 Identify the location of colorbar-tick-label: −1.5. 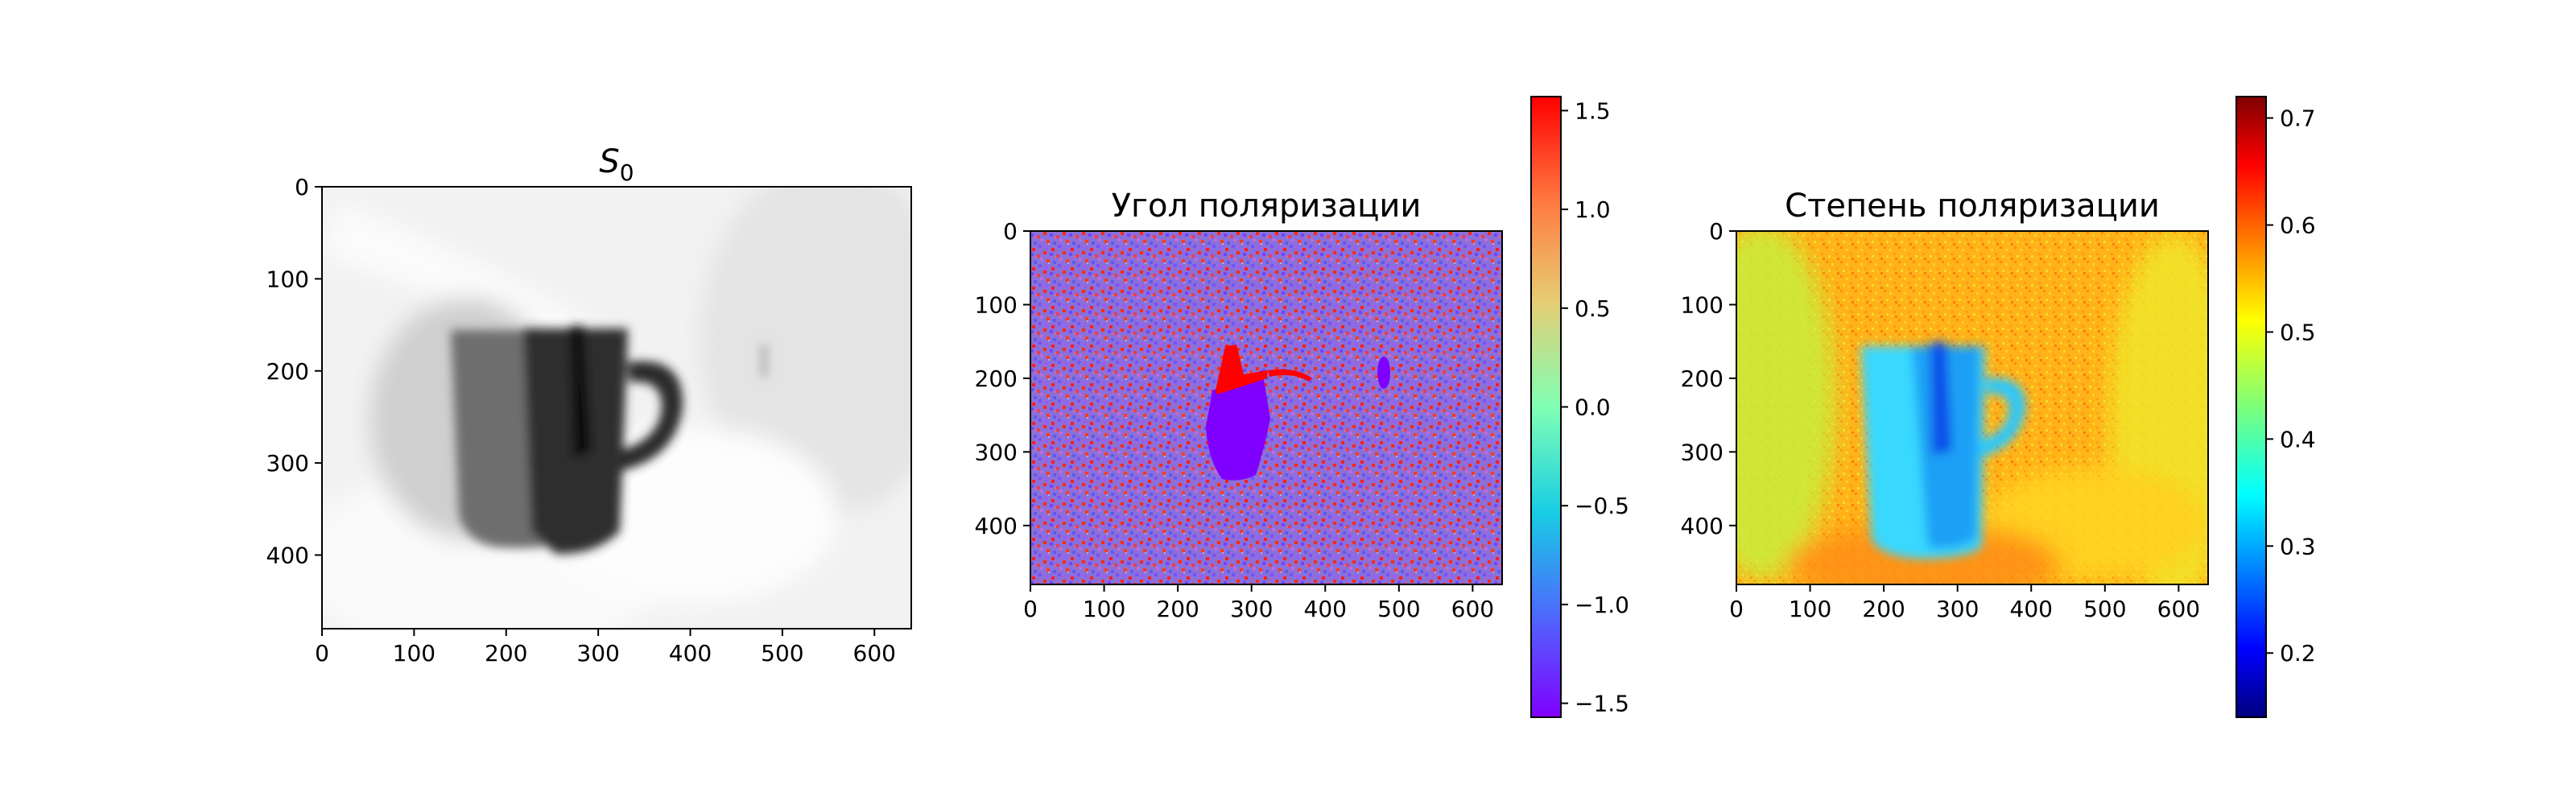
(1602, 704).